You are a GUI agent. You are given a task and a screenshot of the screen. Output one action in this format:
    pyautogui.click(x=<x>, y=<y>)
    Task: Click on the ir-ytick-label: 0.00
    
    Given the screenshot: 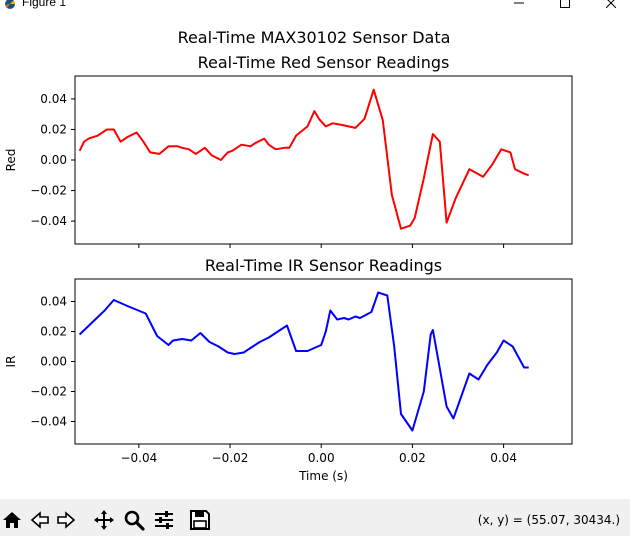 What is the action you would take?
    pyautogui.click(x=53, y=362)
    